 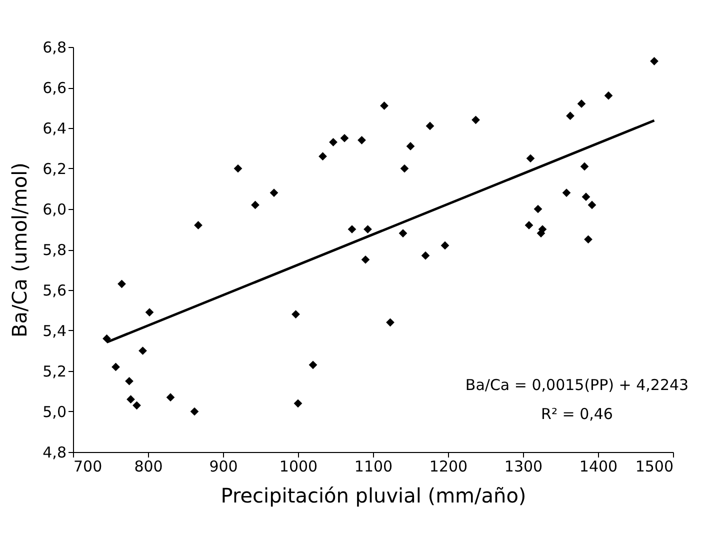 What do you see at coordinates (88, 467) in the screenshot?
I see `x-tick-label: 700` at bounding box center [88, 467].